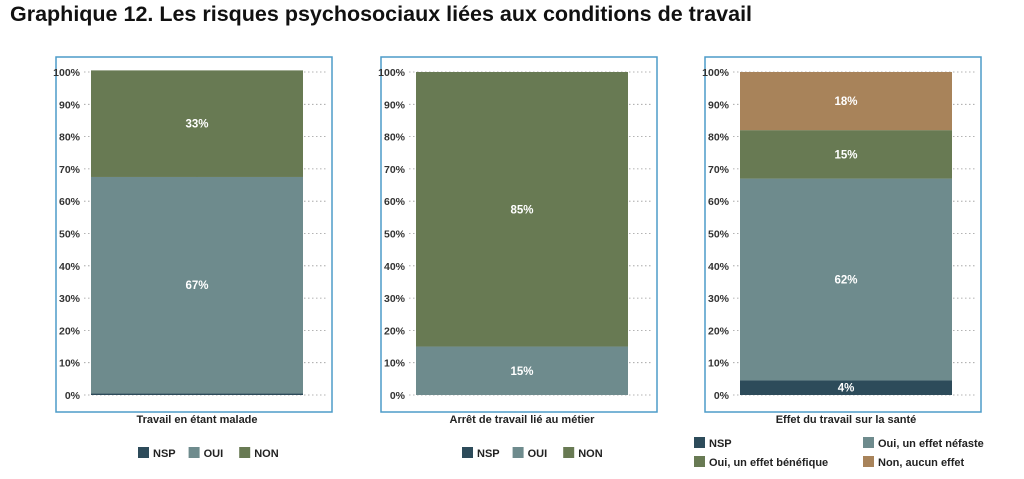 The image size is (1024, 479). What do you see at coordinates (931, 444) in the screenshot?
I see `legend-label: Oui, un effet néfaste` at bounding box center [931, 444].